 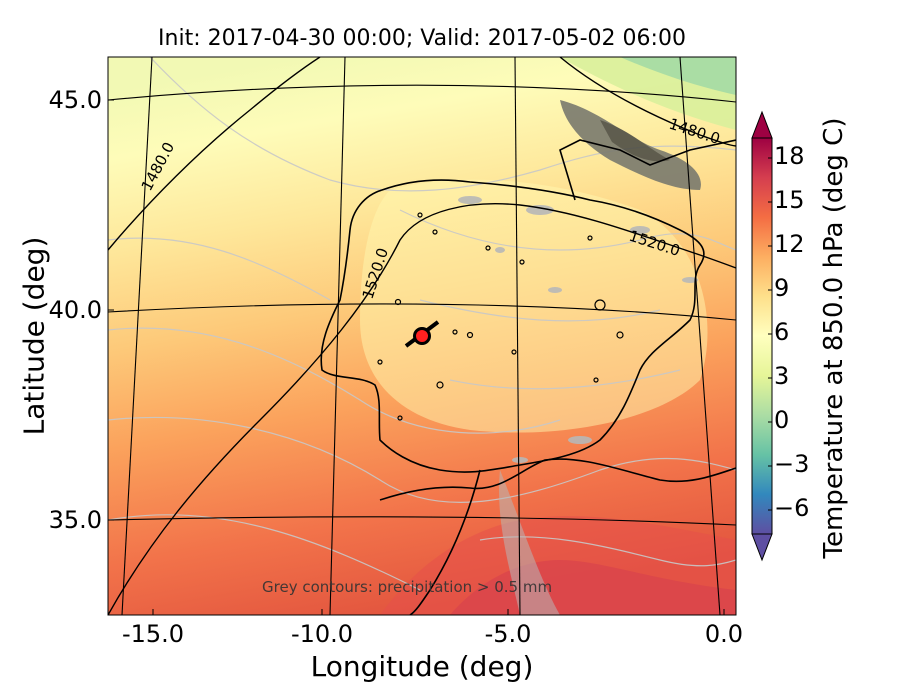 I want to click on colorbar-tick-label: 15, so click(x=789, y=200).